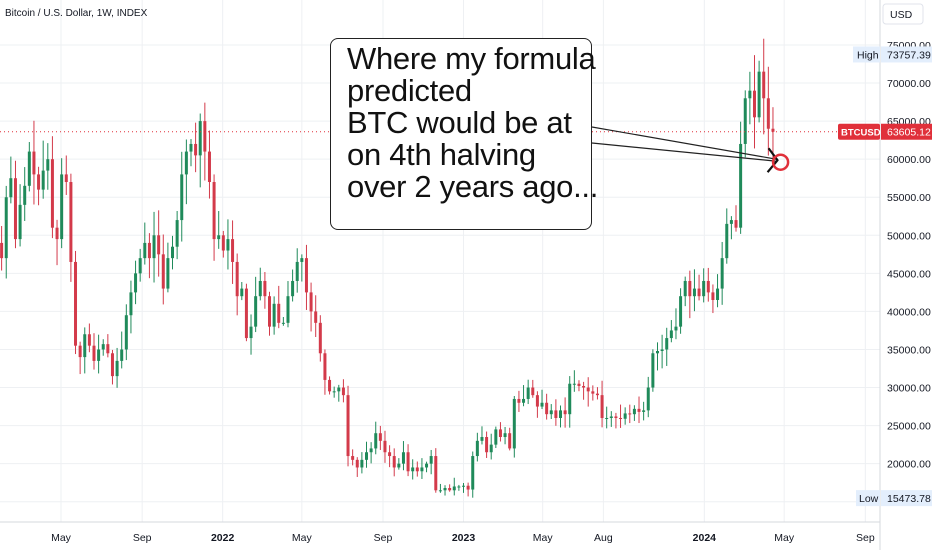 This screenshot has width=932, height=555. I want to click on callout-line-4: on 4th halving, so click(441, 154).